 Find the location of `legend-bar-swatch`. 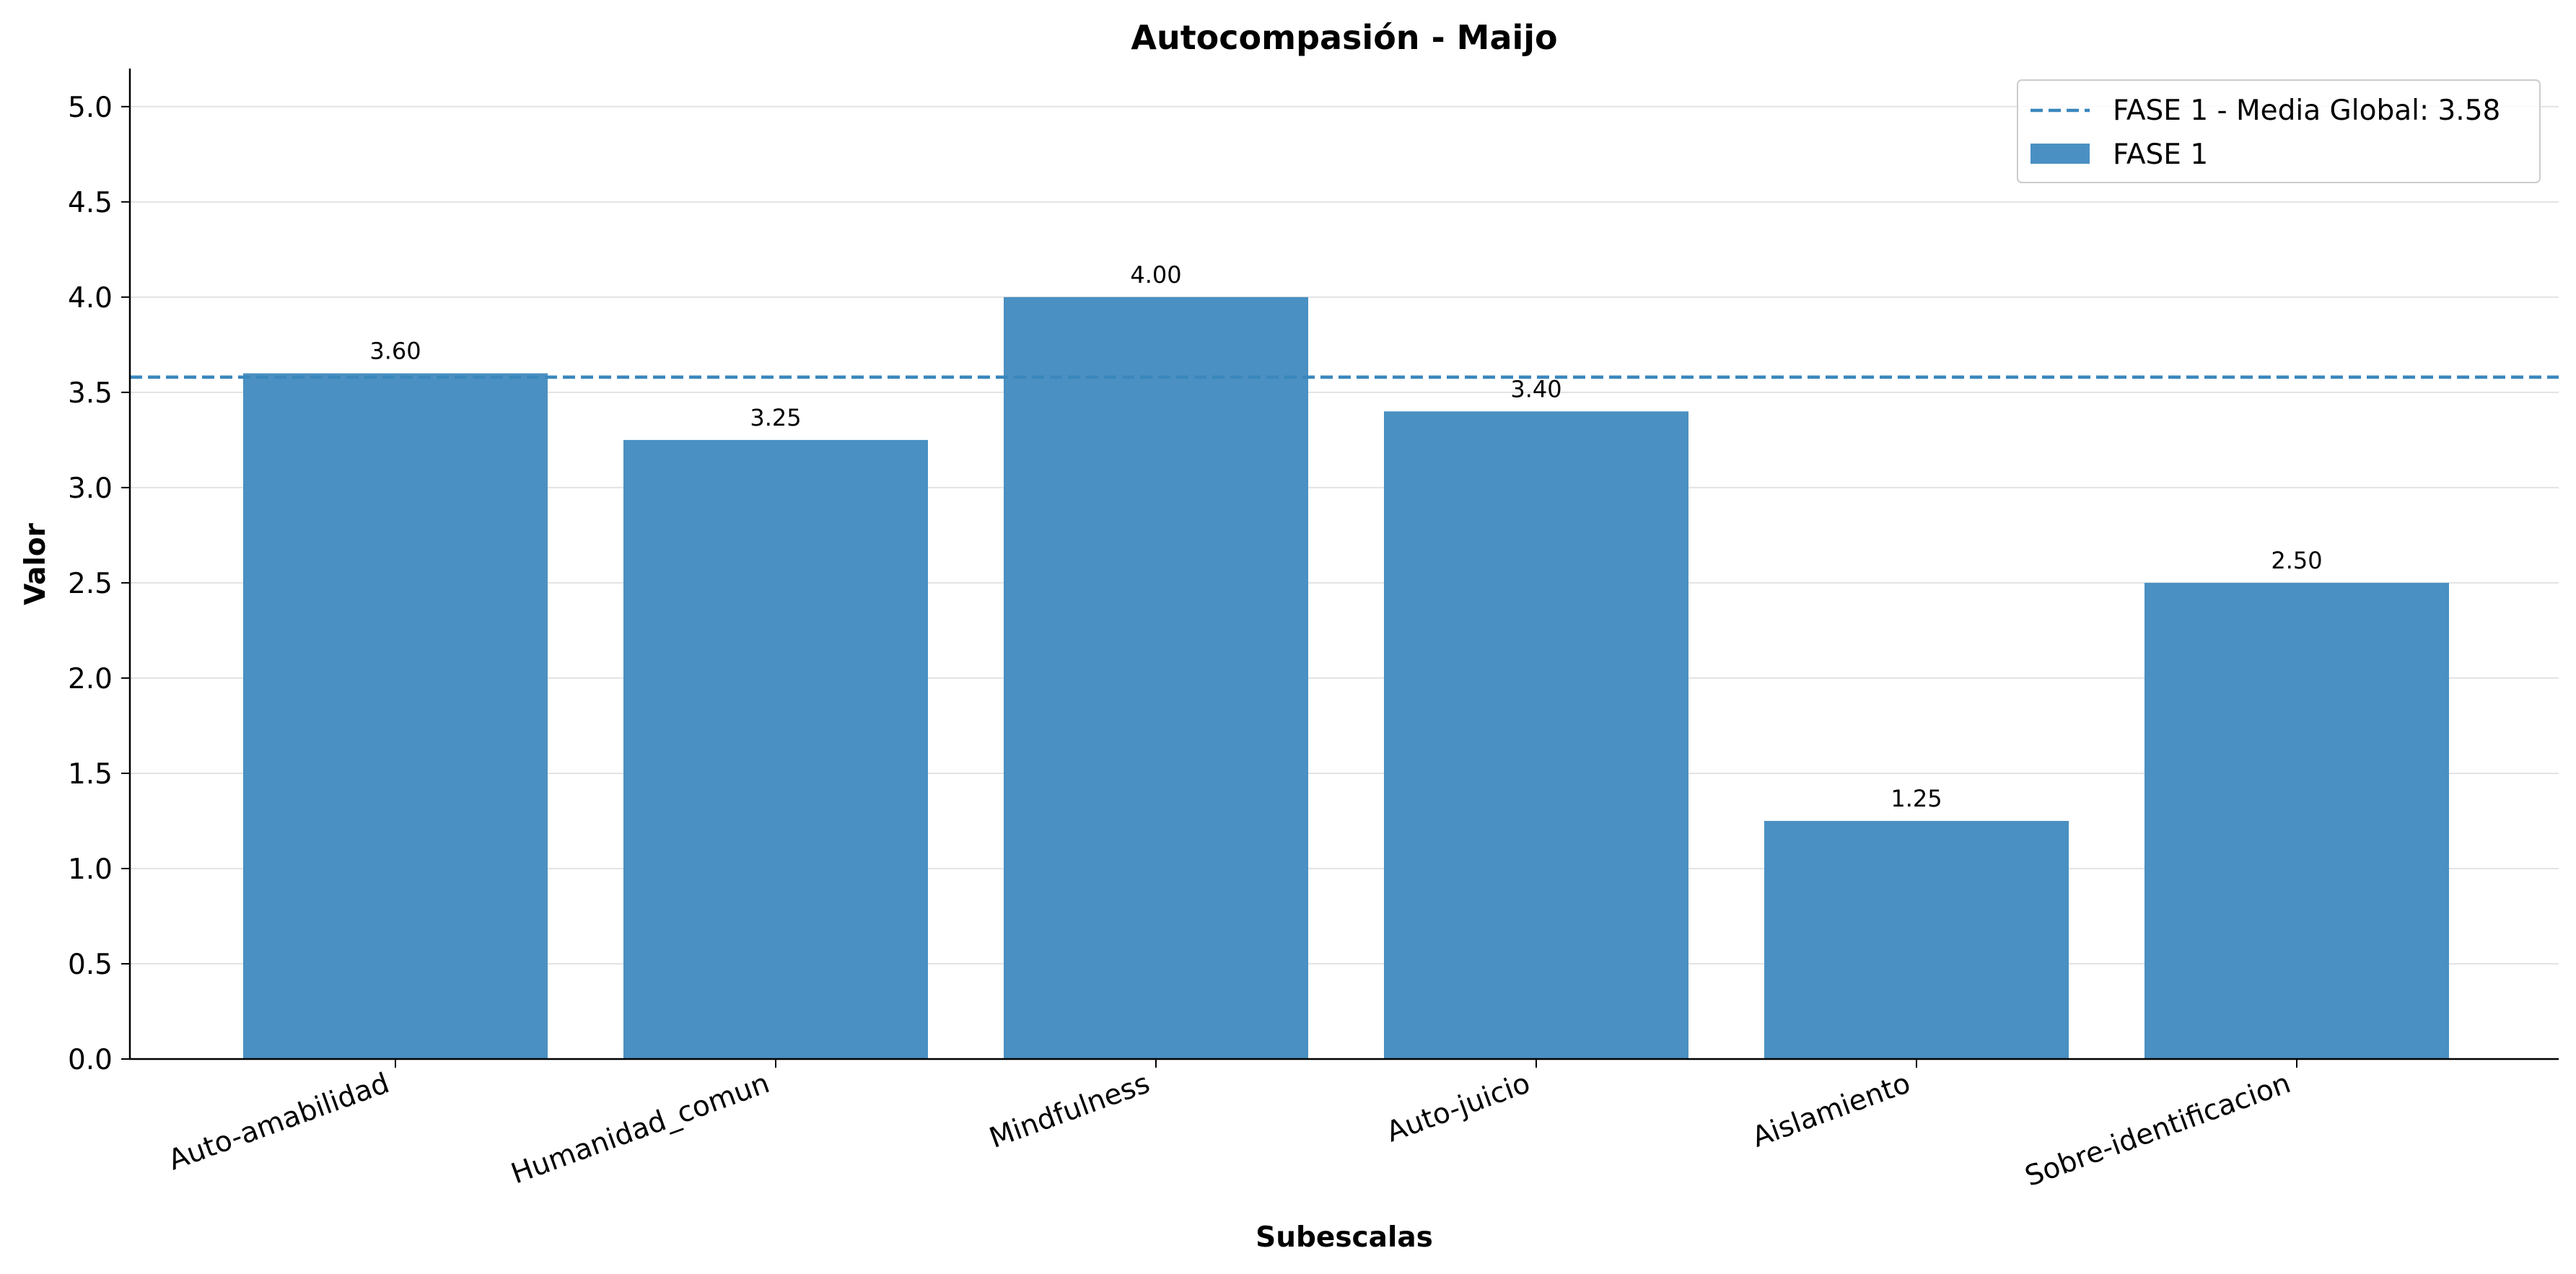

legend-bar-swatch is located at coordinates (2060, 154).